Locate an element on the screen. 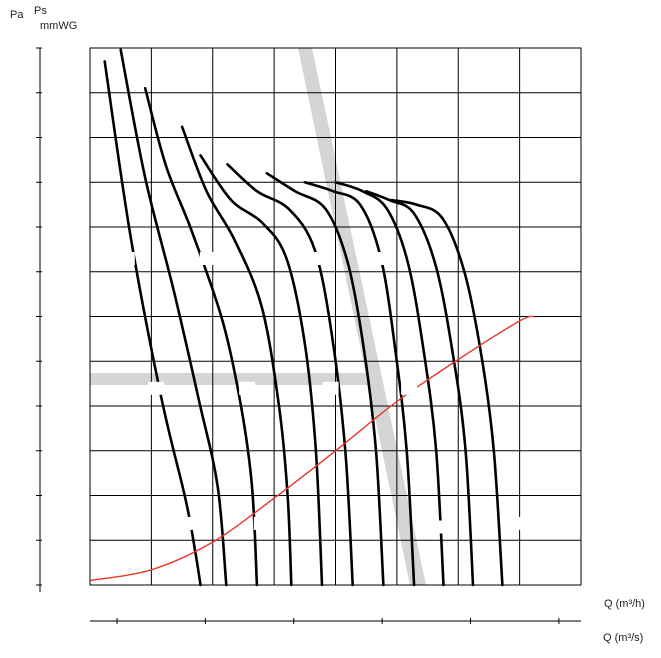  fan-curve-22deg is located at coordinates (290, 375).